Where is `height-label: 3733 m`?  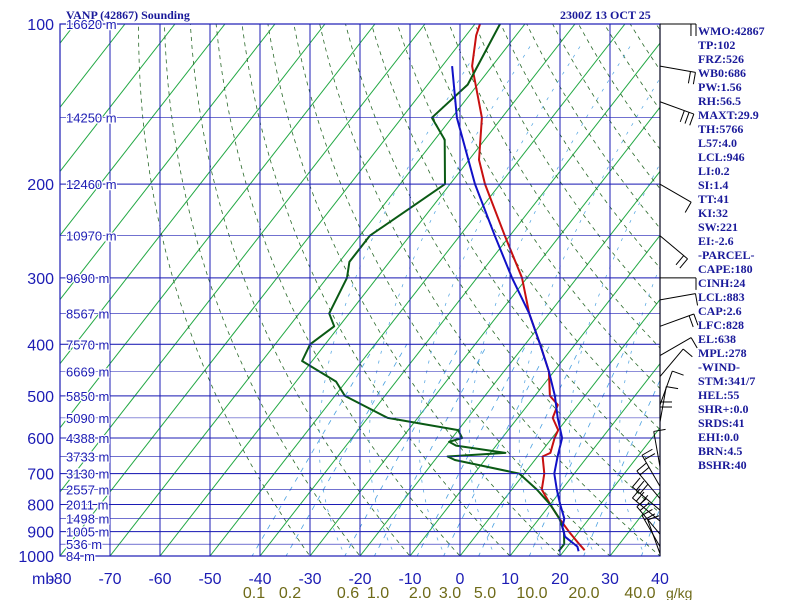
height-label: 3733 m is located at coordinates (87, 456).